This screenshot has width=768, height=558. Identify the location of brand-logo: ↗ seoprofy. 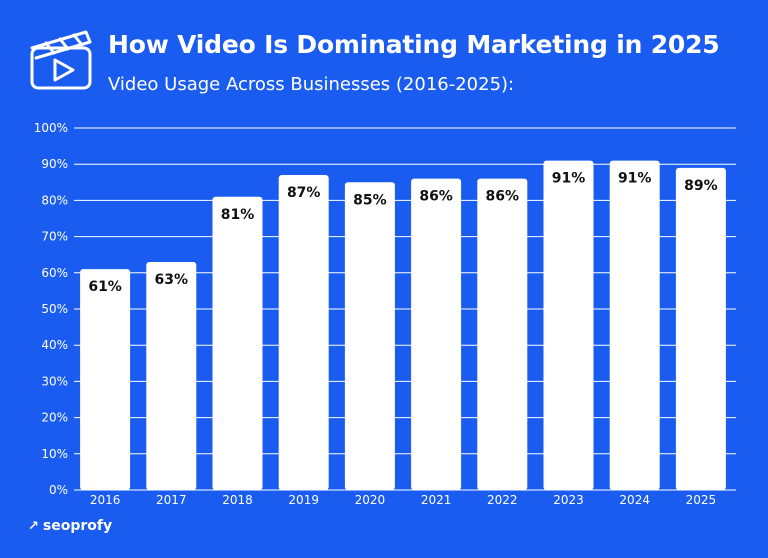
(70, 526).